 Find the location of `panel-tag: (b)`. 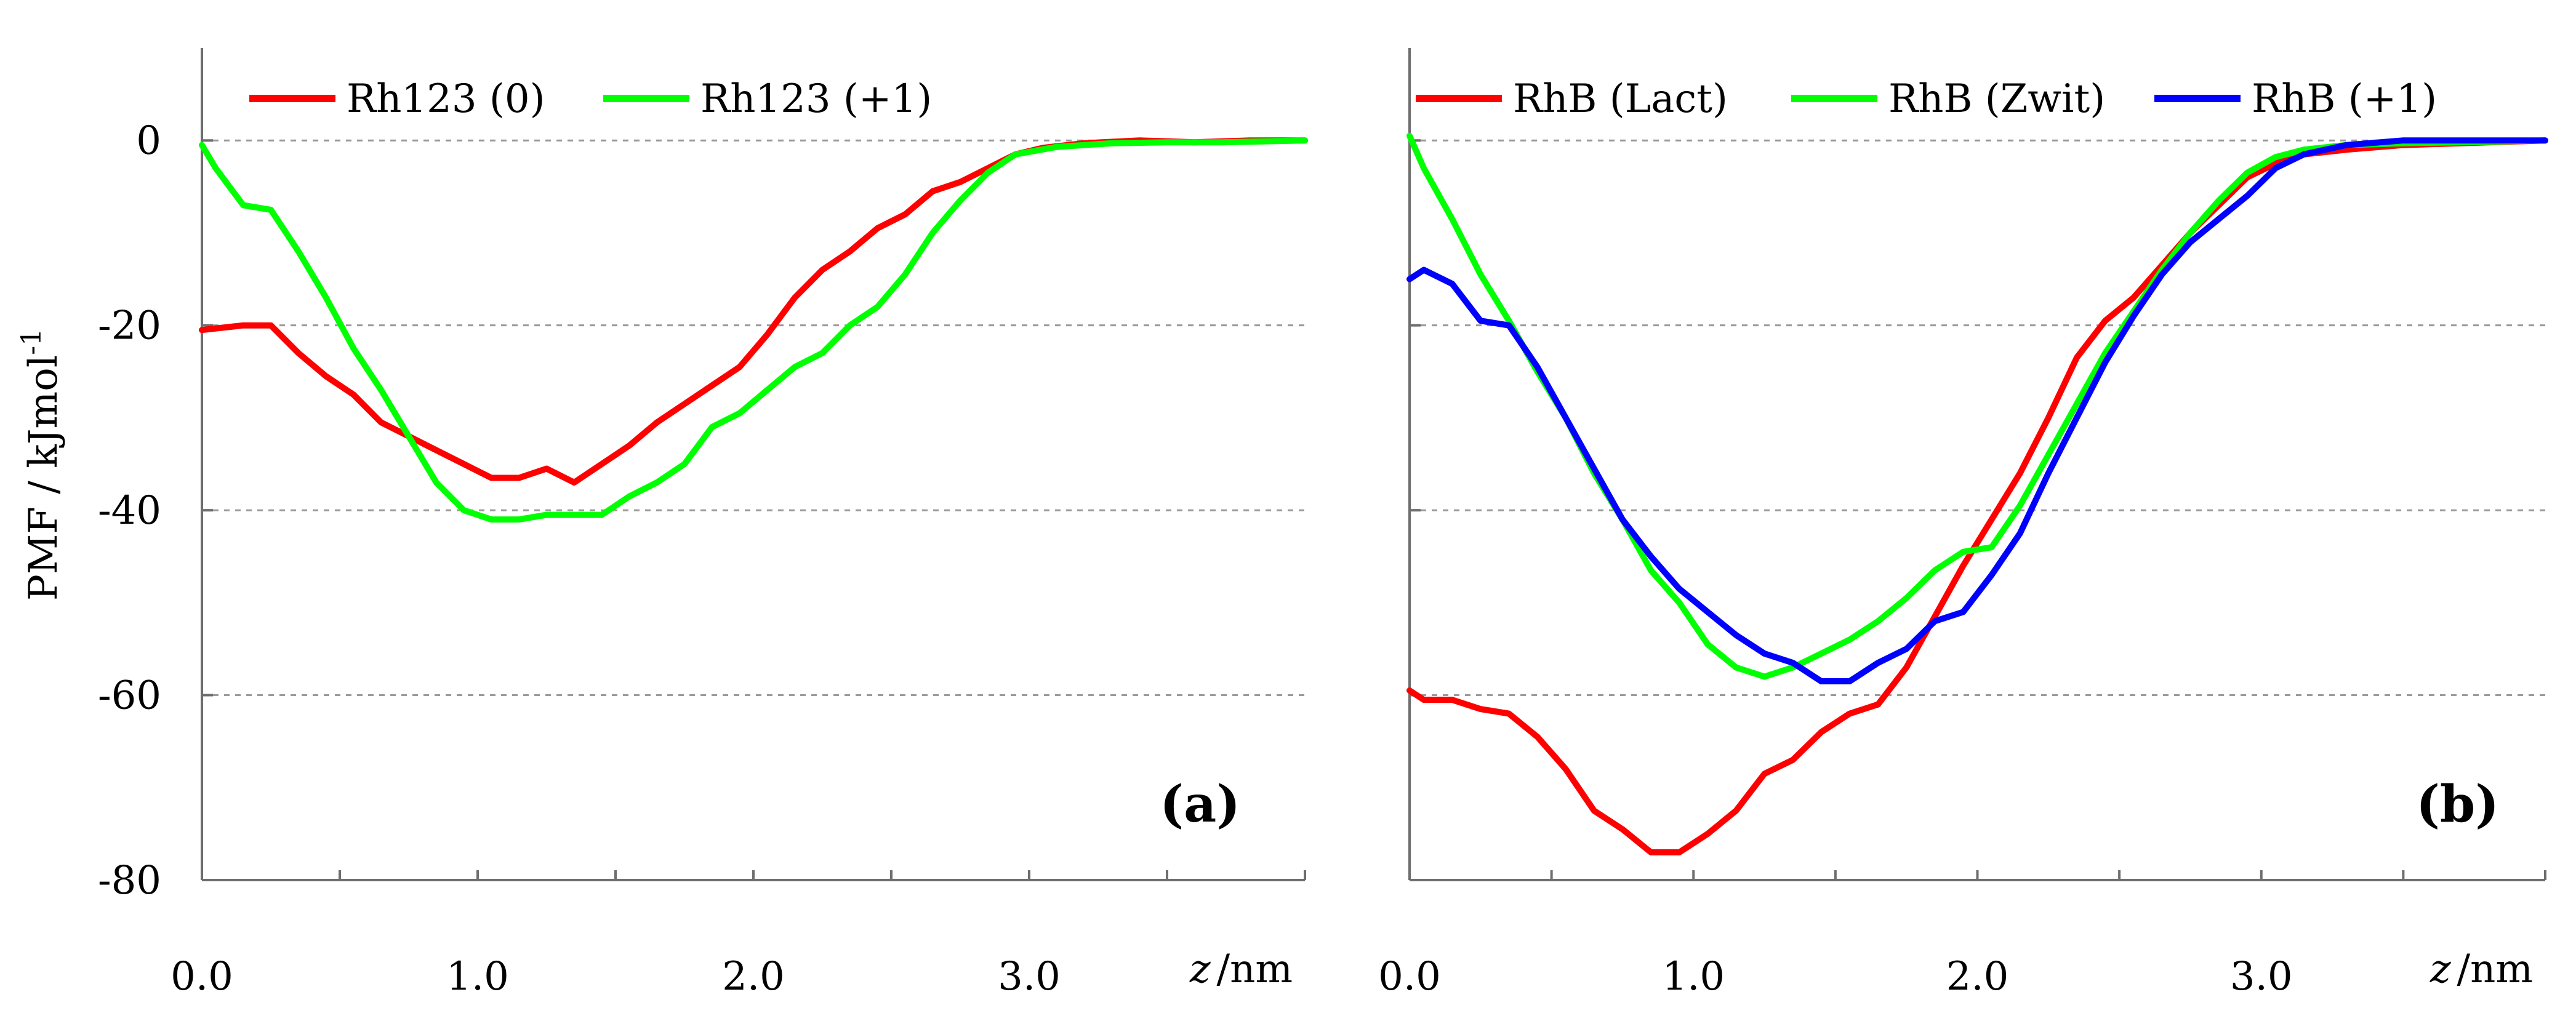

panel-tag: (b) is located at coordinates (2457, 804).